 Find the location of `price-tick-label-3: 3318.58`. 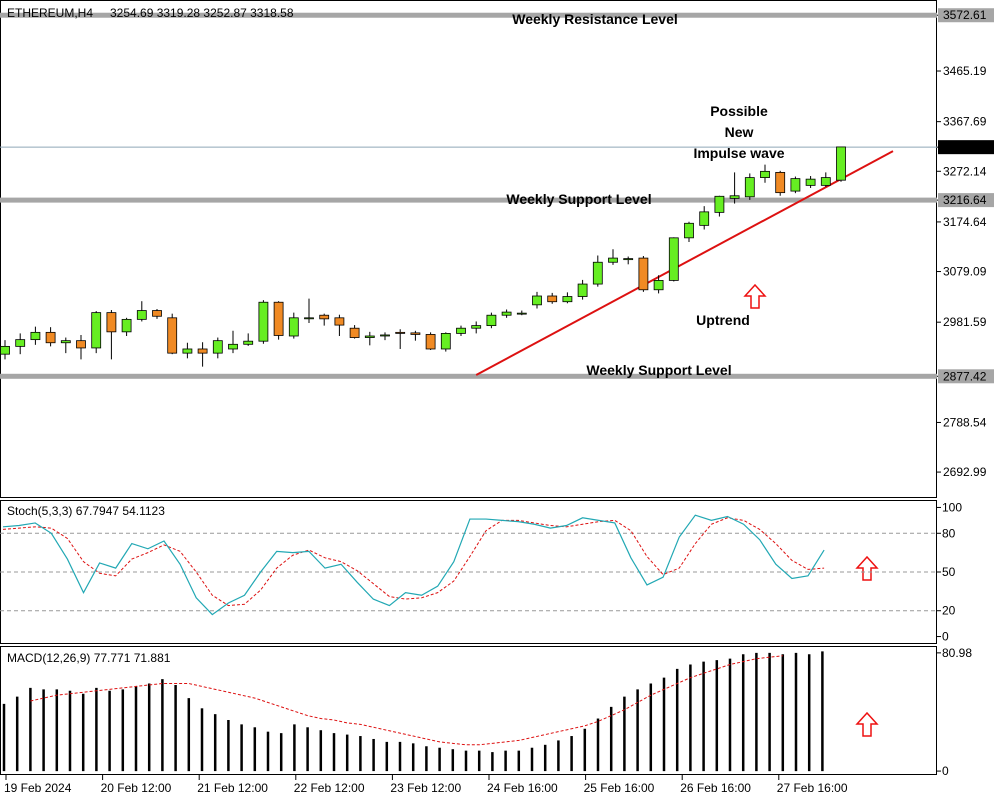

price-tick-label-3: 3318.58 is located at coordinates (965, 147).